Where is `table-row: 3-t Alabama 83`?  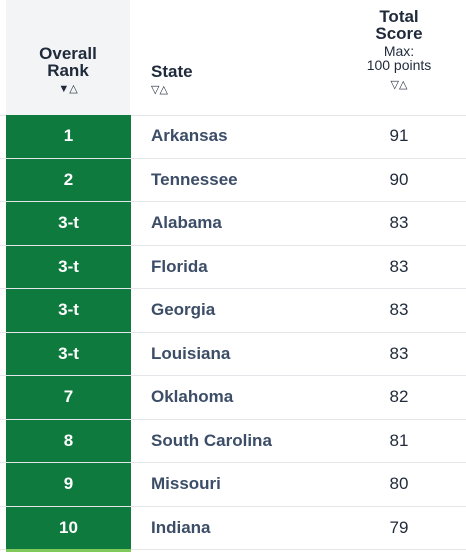
table-row: 3-t Alabama 83 is located at coordinates (233, 224).